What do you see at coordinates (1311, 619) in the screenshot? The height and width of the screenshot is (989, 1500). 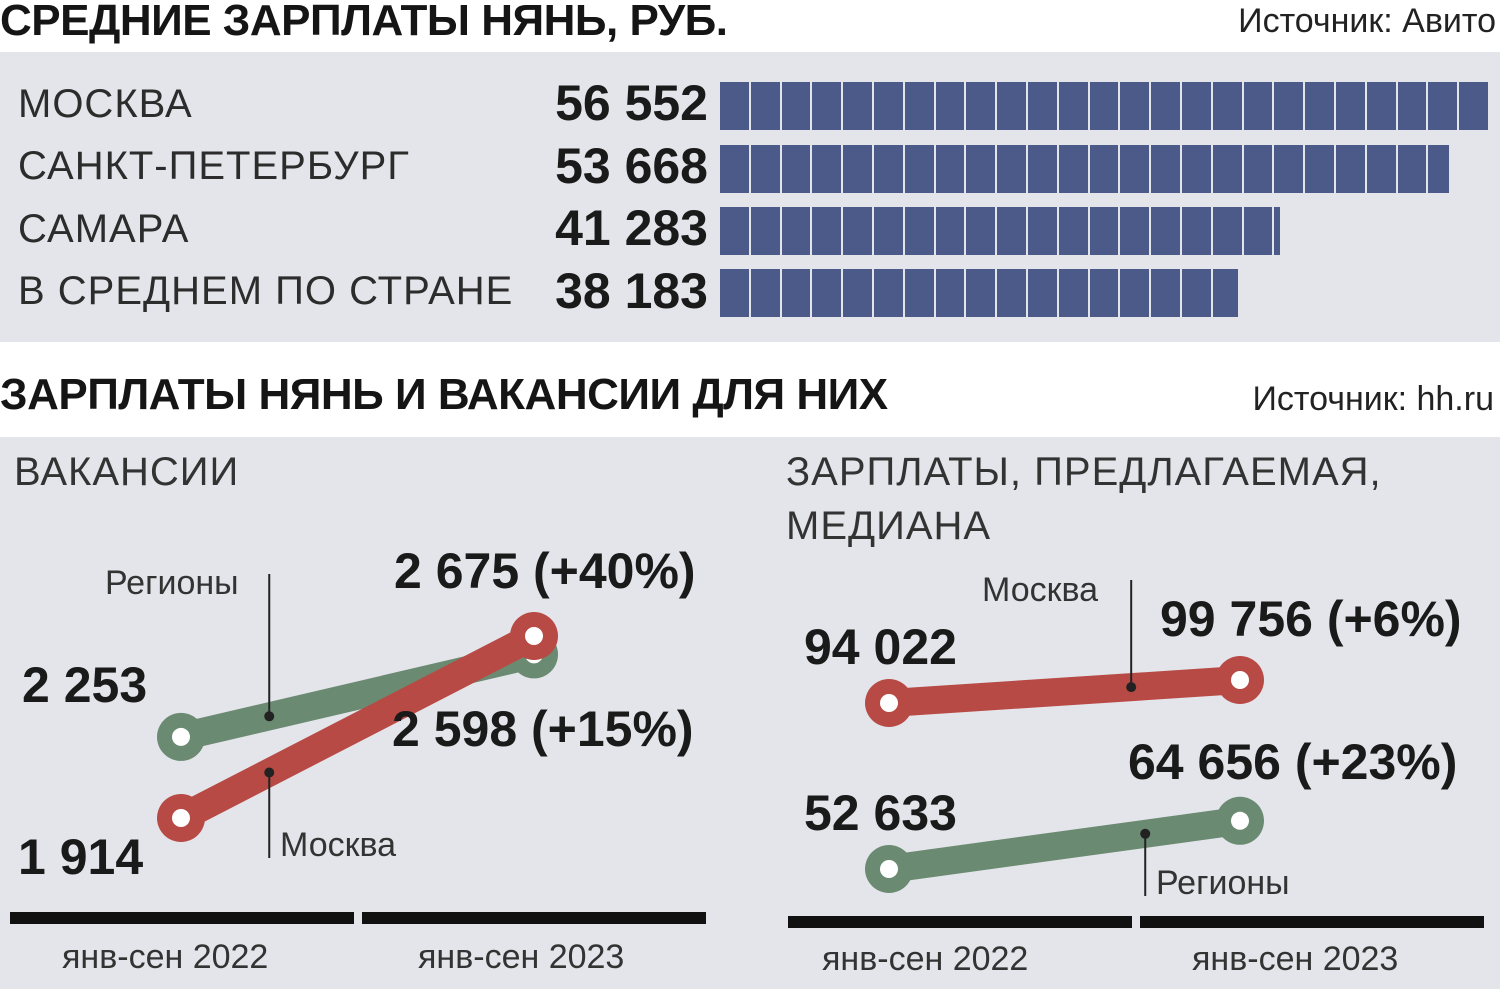 I see `value-moscow-salary-2023: 99 756 (+6%)` at bounding box center [1311, 619].